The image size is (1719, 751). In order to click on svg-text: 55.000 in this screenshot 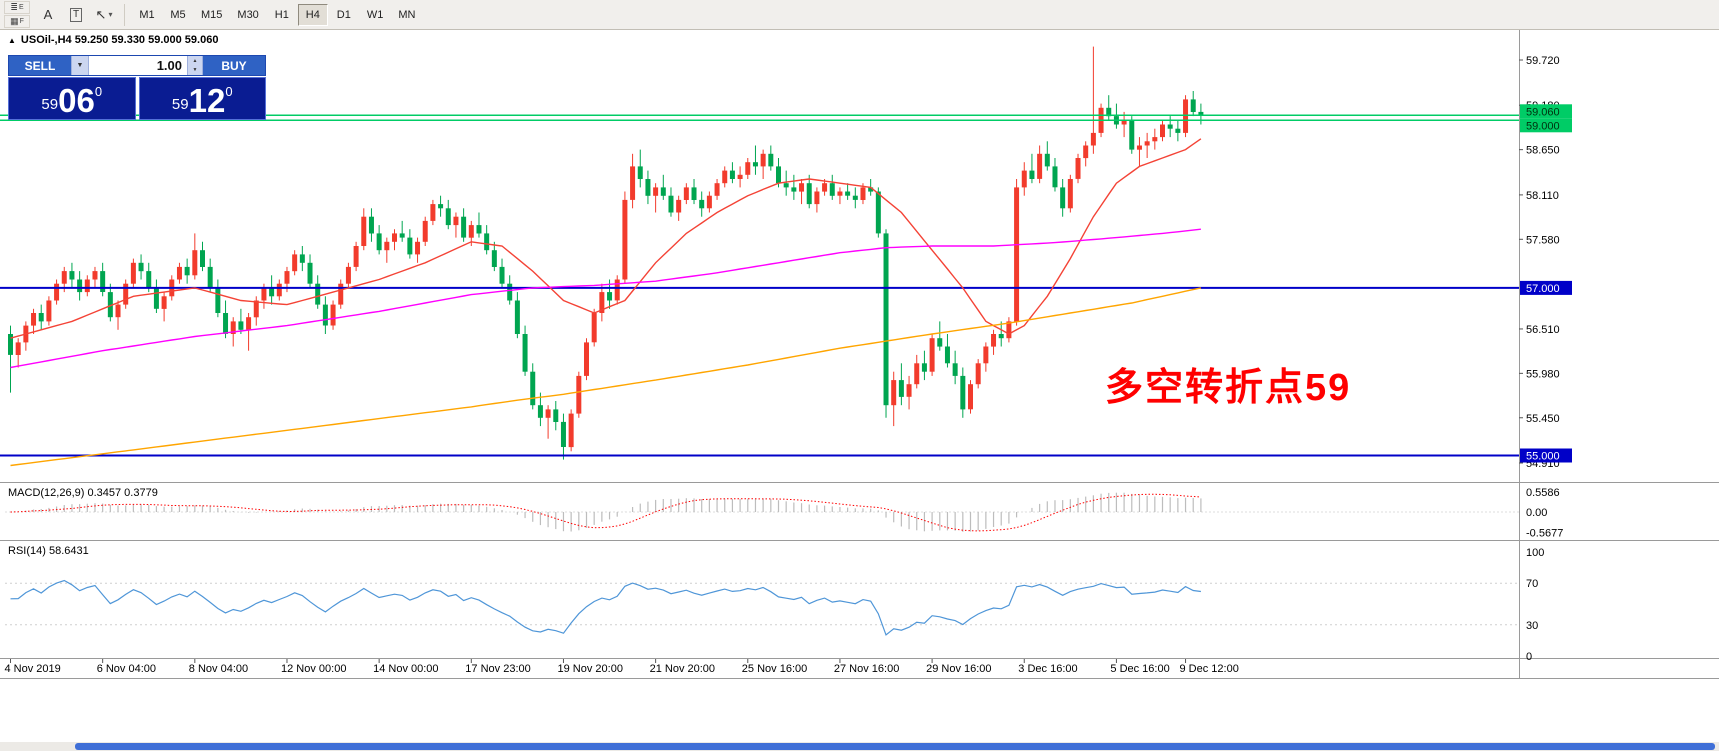, I will do `click(1543, 457)`.